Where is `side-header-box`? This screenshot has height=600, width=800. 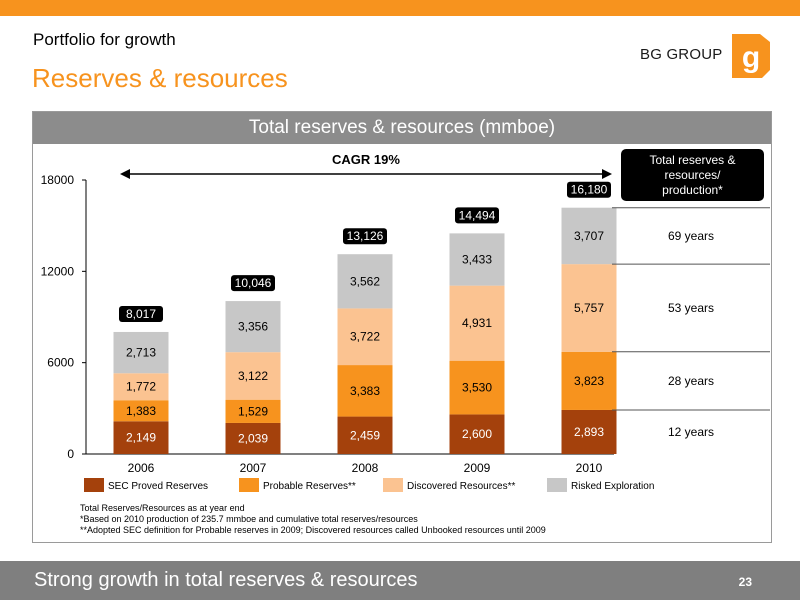 side-header-box is located at coordinates (692, 175).